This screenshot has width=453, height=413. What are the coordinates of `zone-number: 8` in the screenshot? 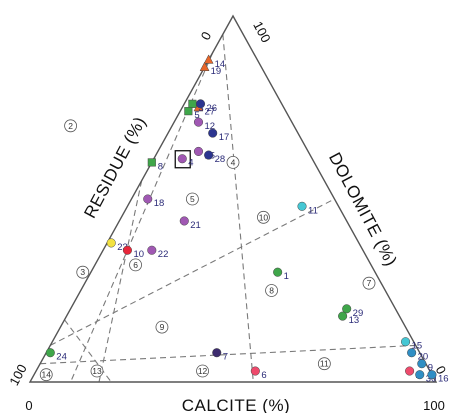 It's located at (271, 291).